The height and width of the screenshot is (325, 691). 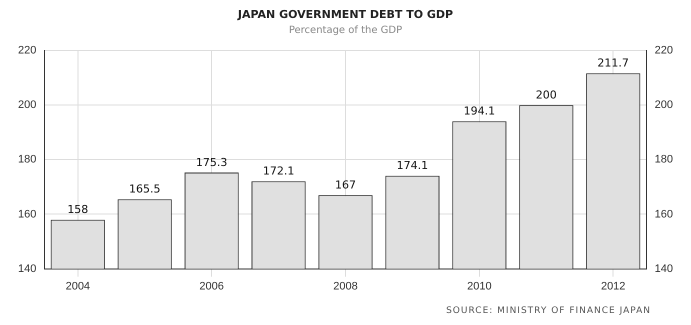 I want to click on data-label: 167, so click(x=345, y=185).